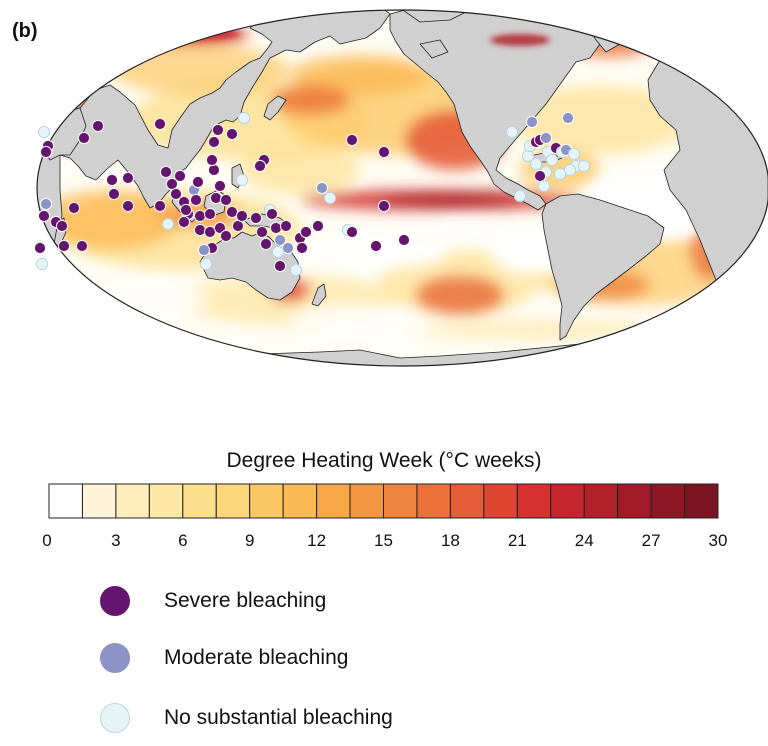 This screenshot has height=746, width=768. Describe the element at coordinates (249, 540) in the screenshot. I see `colorbar-tick-label: 9` at that location.